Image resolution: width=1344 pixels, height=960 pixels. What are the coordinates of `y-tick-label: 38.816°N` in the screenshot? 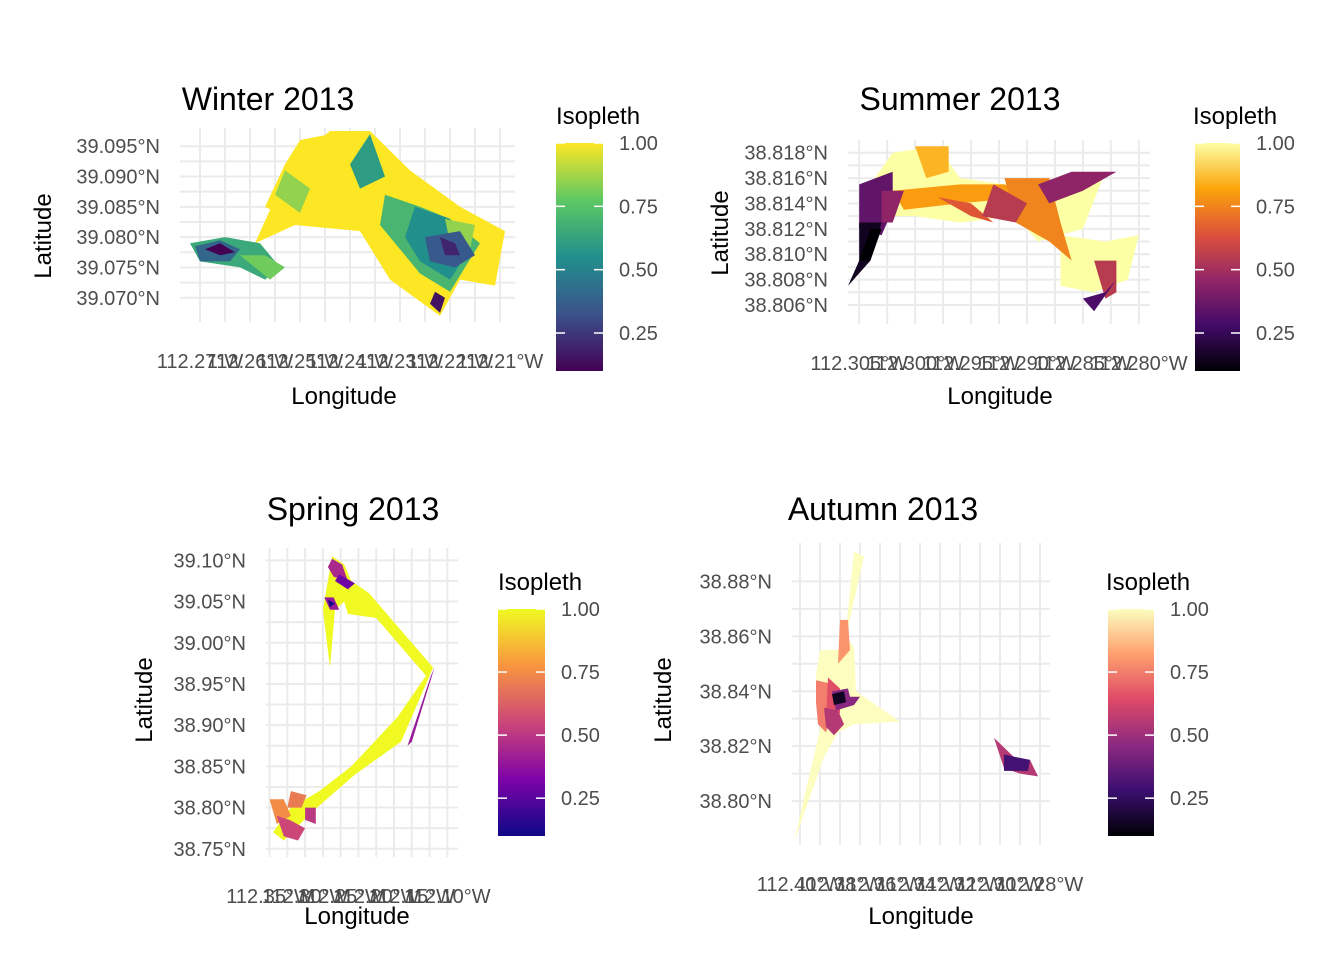 It's located at (786, 179).